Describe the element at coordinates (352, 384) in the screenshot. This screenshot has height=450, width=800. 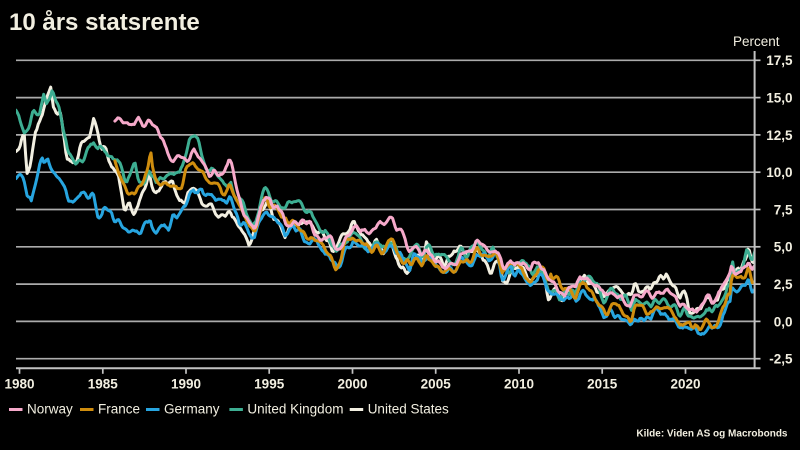
I see `svg-text: 2000` at that location.